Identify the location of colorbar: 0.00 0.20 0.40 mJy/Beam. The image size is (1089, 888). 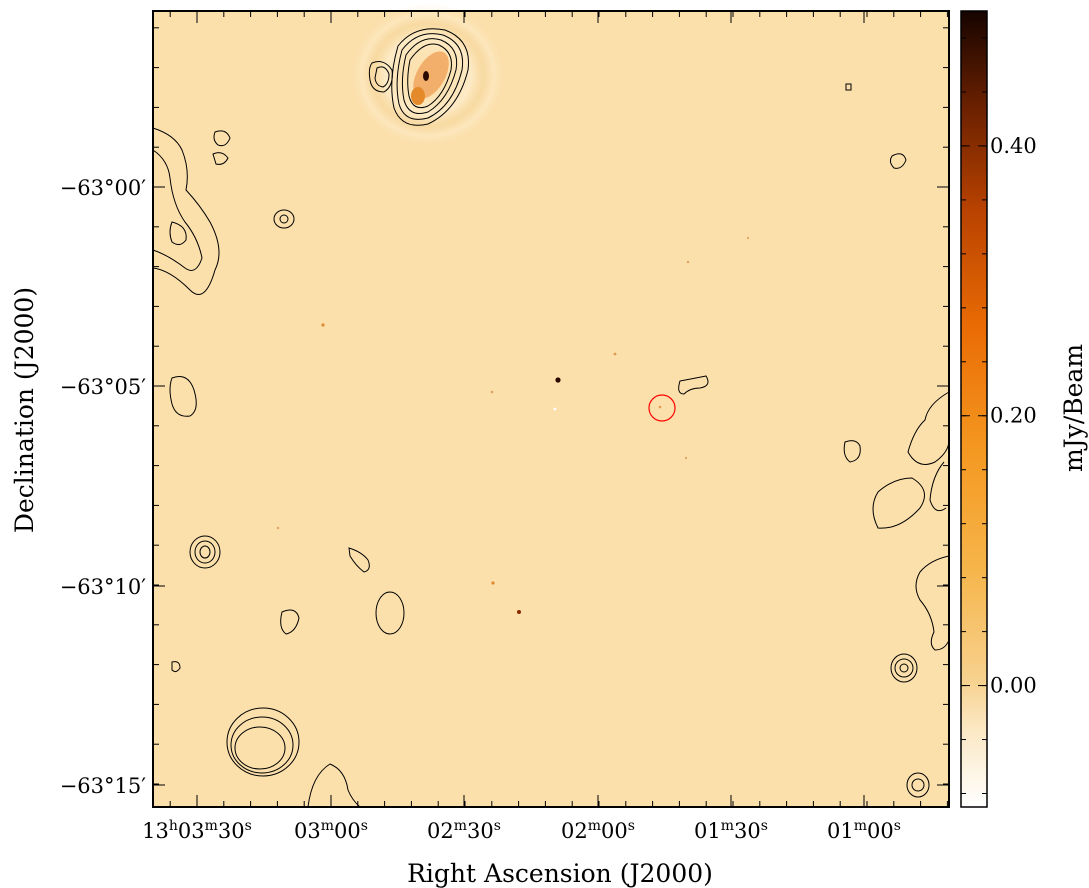
(1024, 409).